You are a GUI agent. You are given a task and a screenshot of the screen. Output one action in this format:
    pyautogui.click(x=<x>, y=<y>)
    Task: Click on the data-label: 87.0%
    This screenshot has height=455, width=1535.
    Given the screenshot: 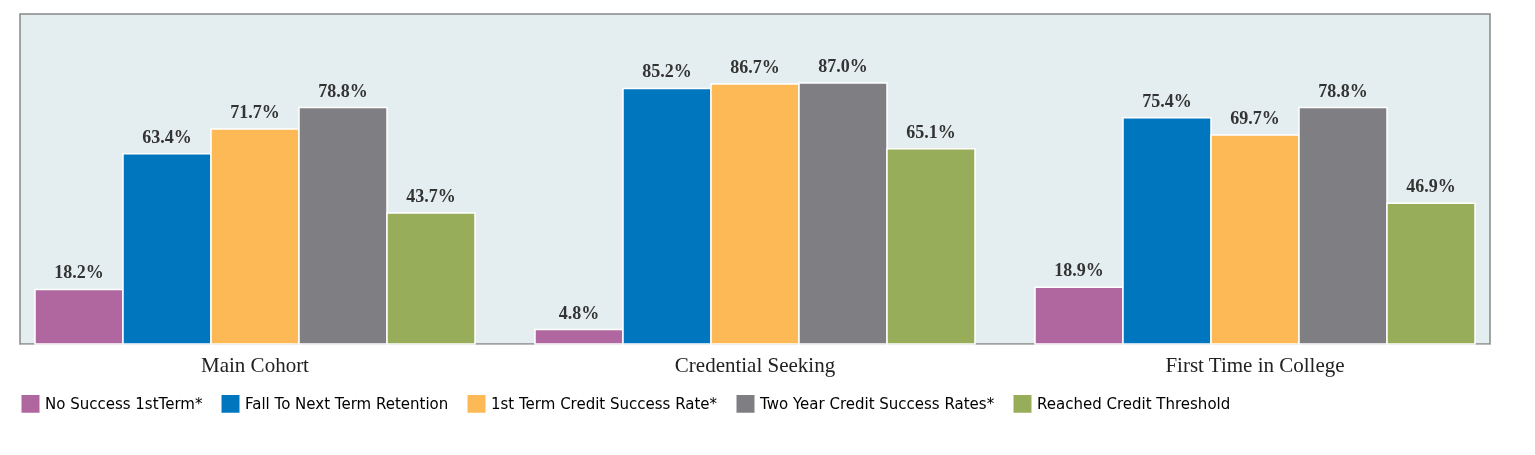 What is the action you would take?
    pyautogui.click(x=843, y=66)
    